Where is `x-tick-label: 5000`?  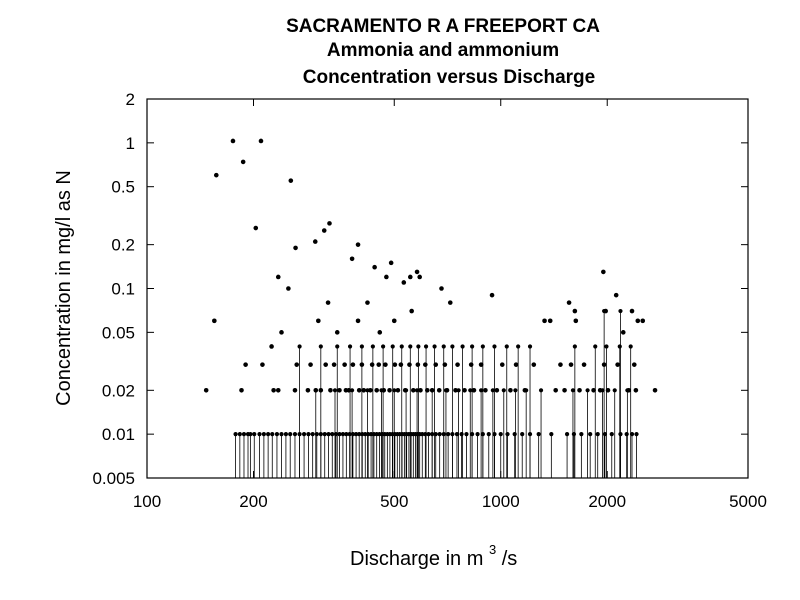 x-tick-label: 5000 is located at coordinates (748, 501).